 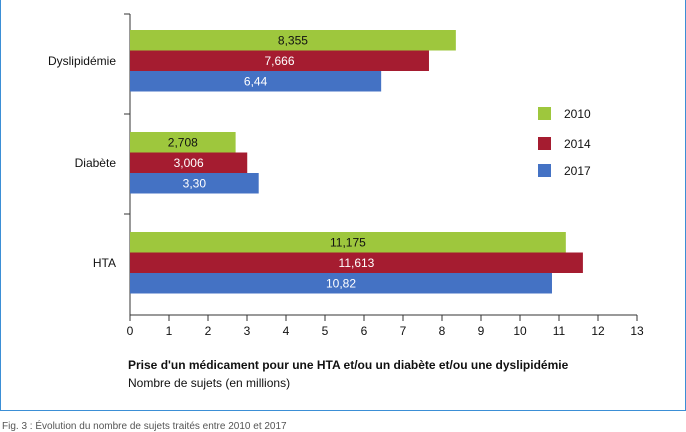 I want to click on x-tick-label: 11, so click(x=559, y=331).